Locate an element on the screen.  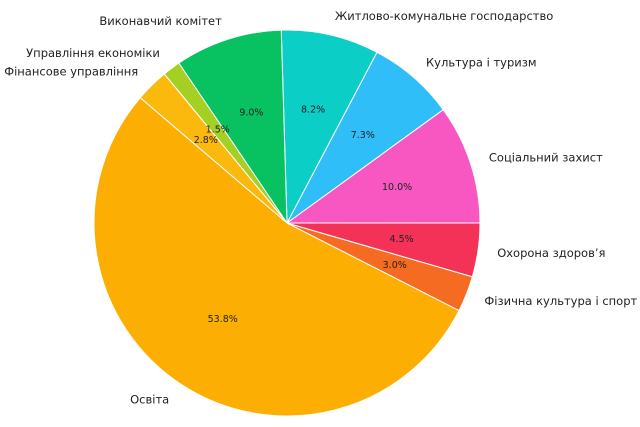
percent-label-0: 10.0% is located at coordinates (397, 187).